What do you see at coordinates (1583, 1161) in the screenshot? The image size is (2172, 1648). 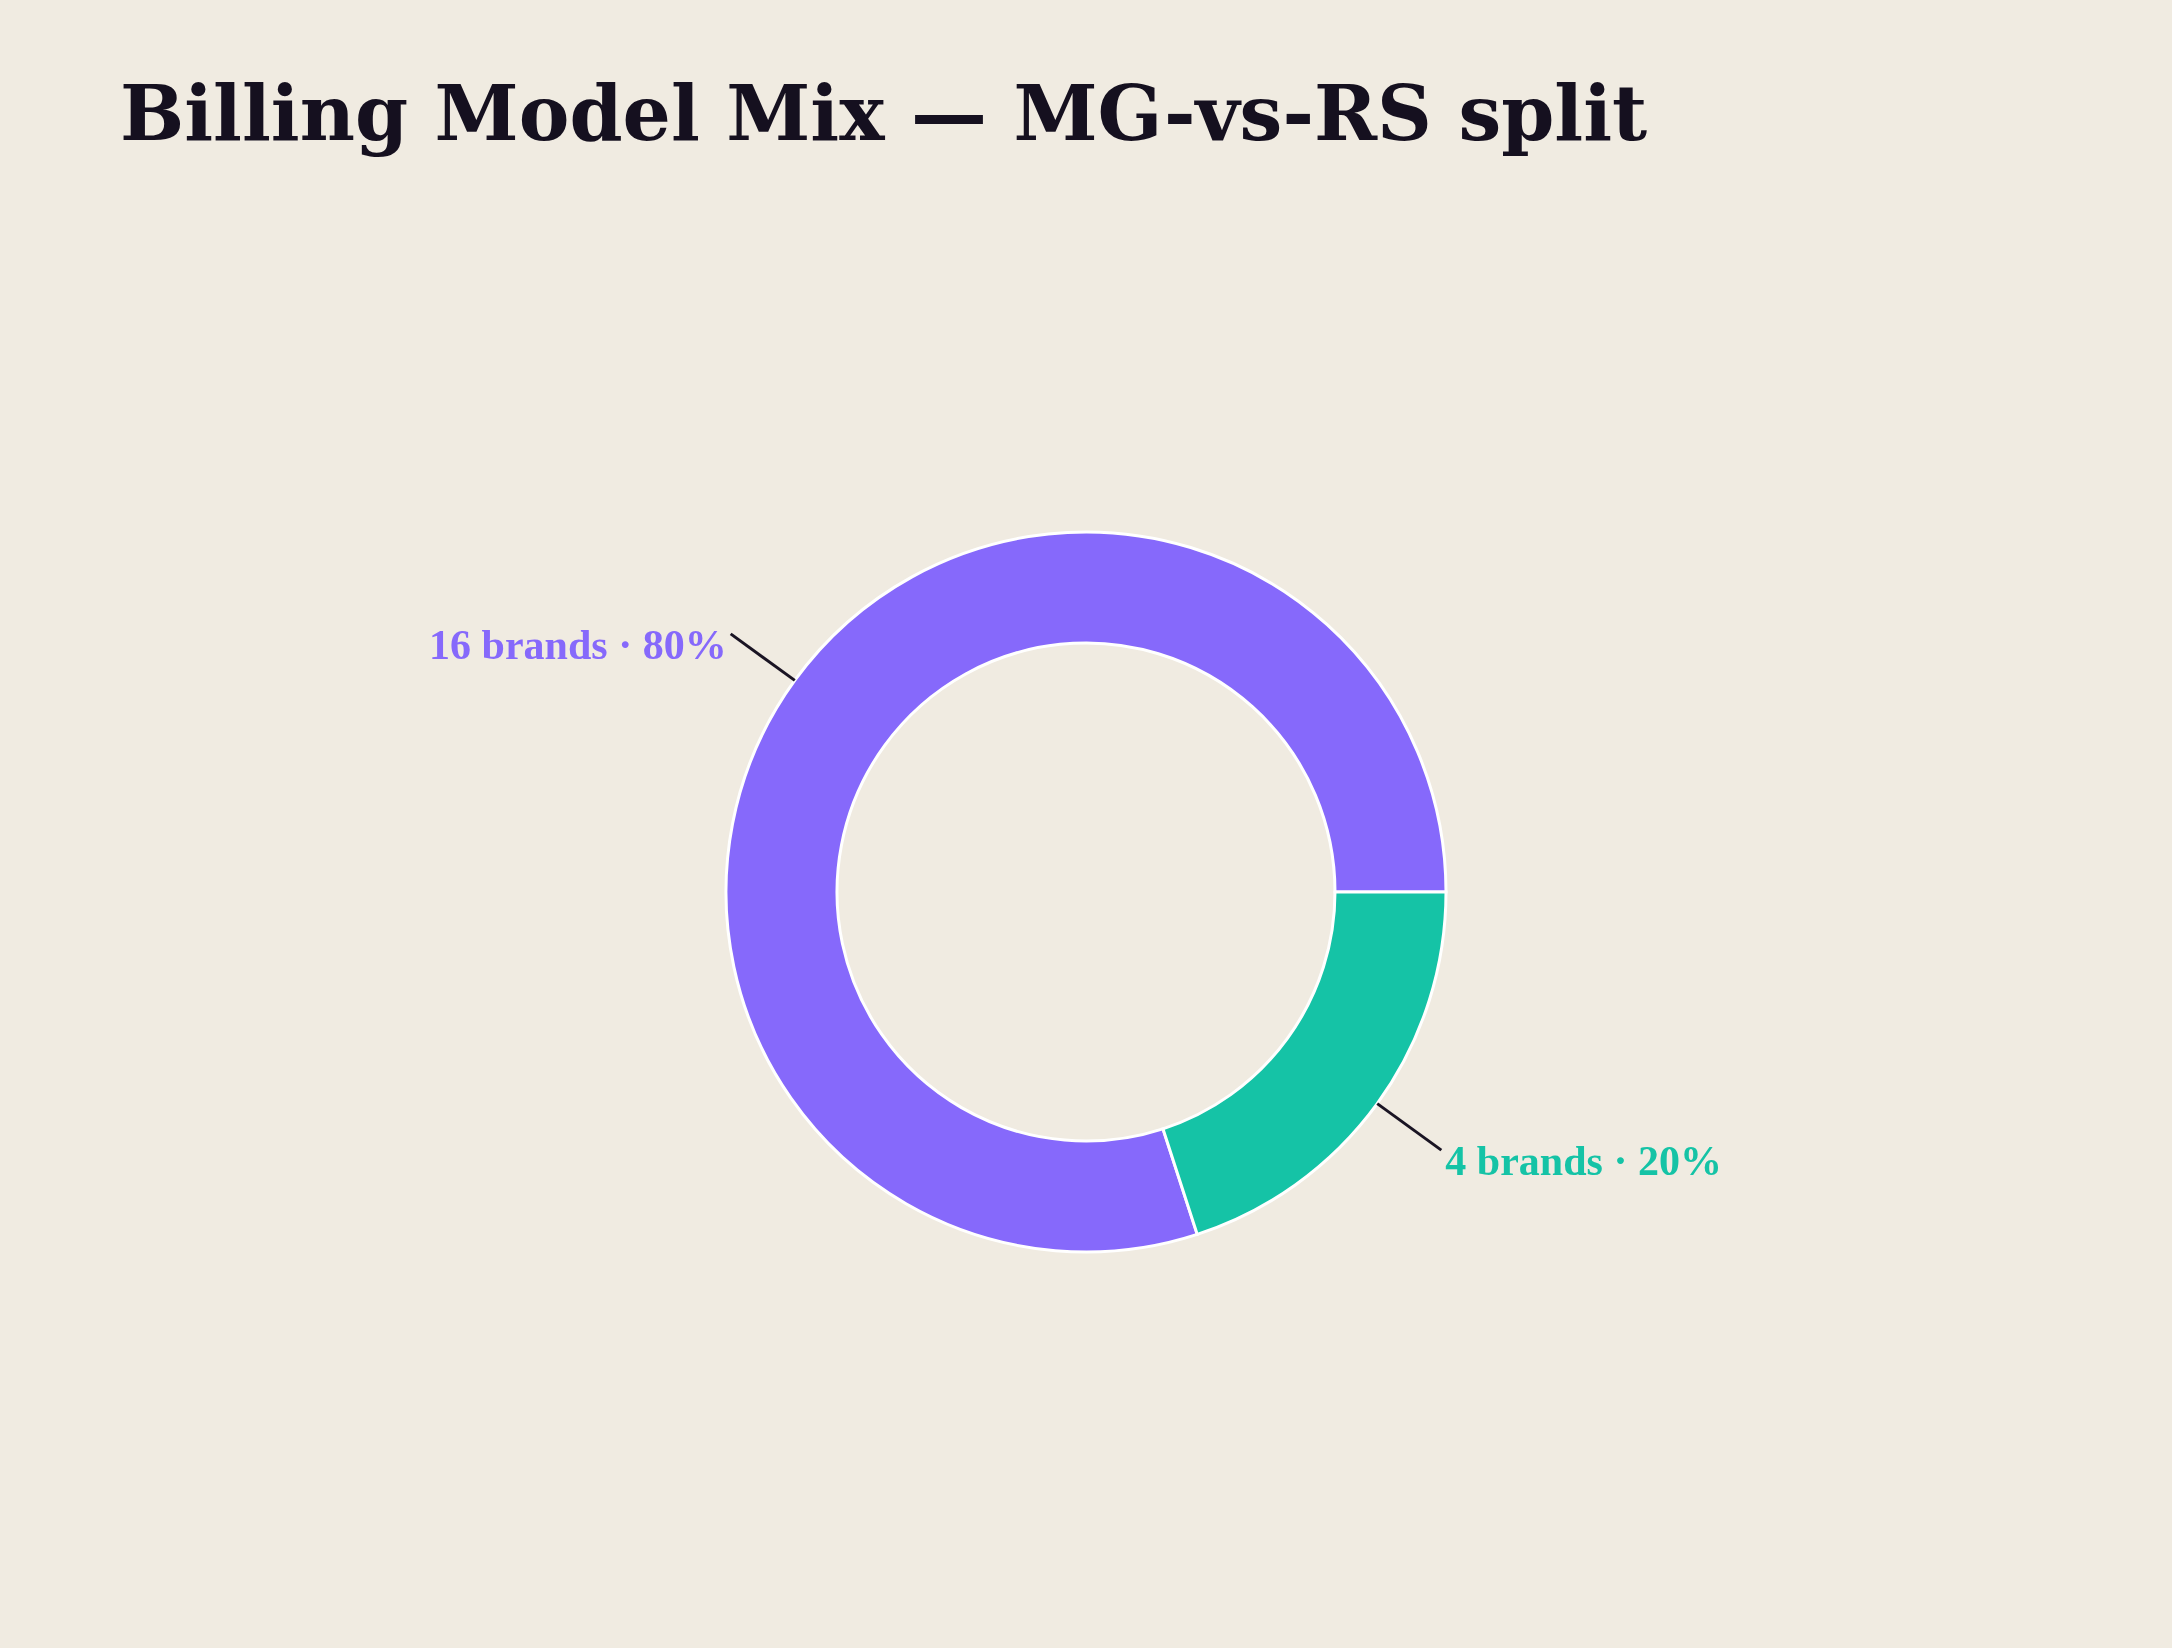 I see `slice-label: 4 brands · 20%` at bounding box center [1583, 1161].